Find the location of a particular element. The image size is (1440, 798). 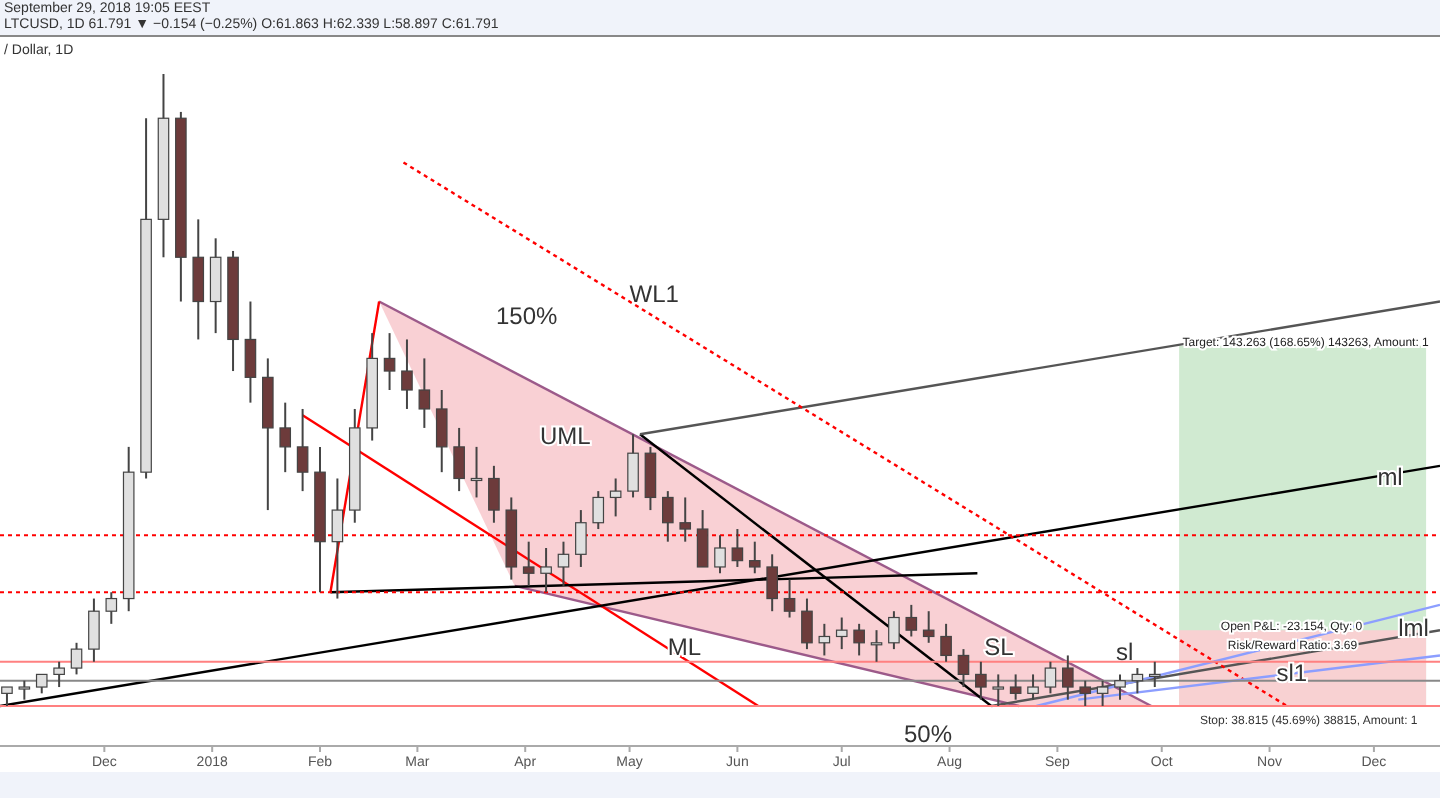

annotation: WL1 is located at coordinates (654, 293).